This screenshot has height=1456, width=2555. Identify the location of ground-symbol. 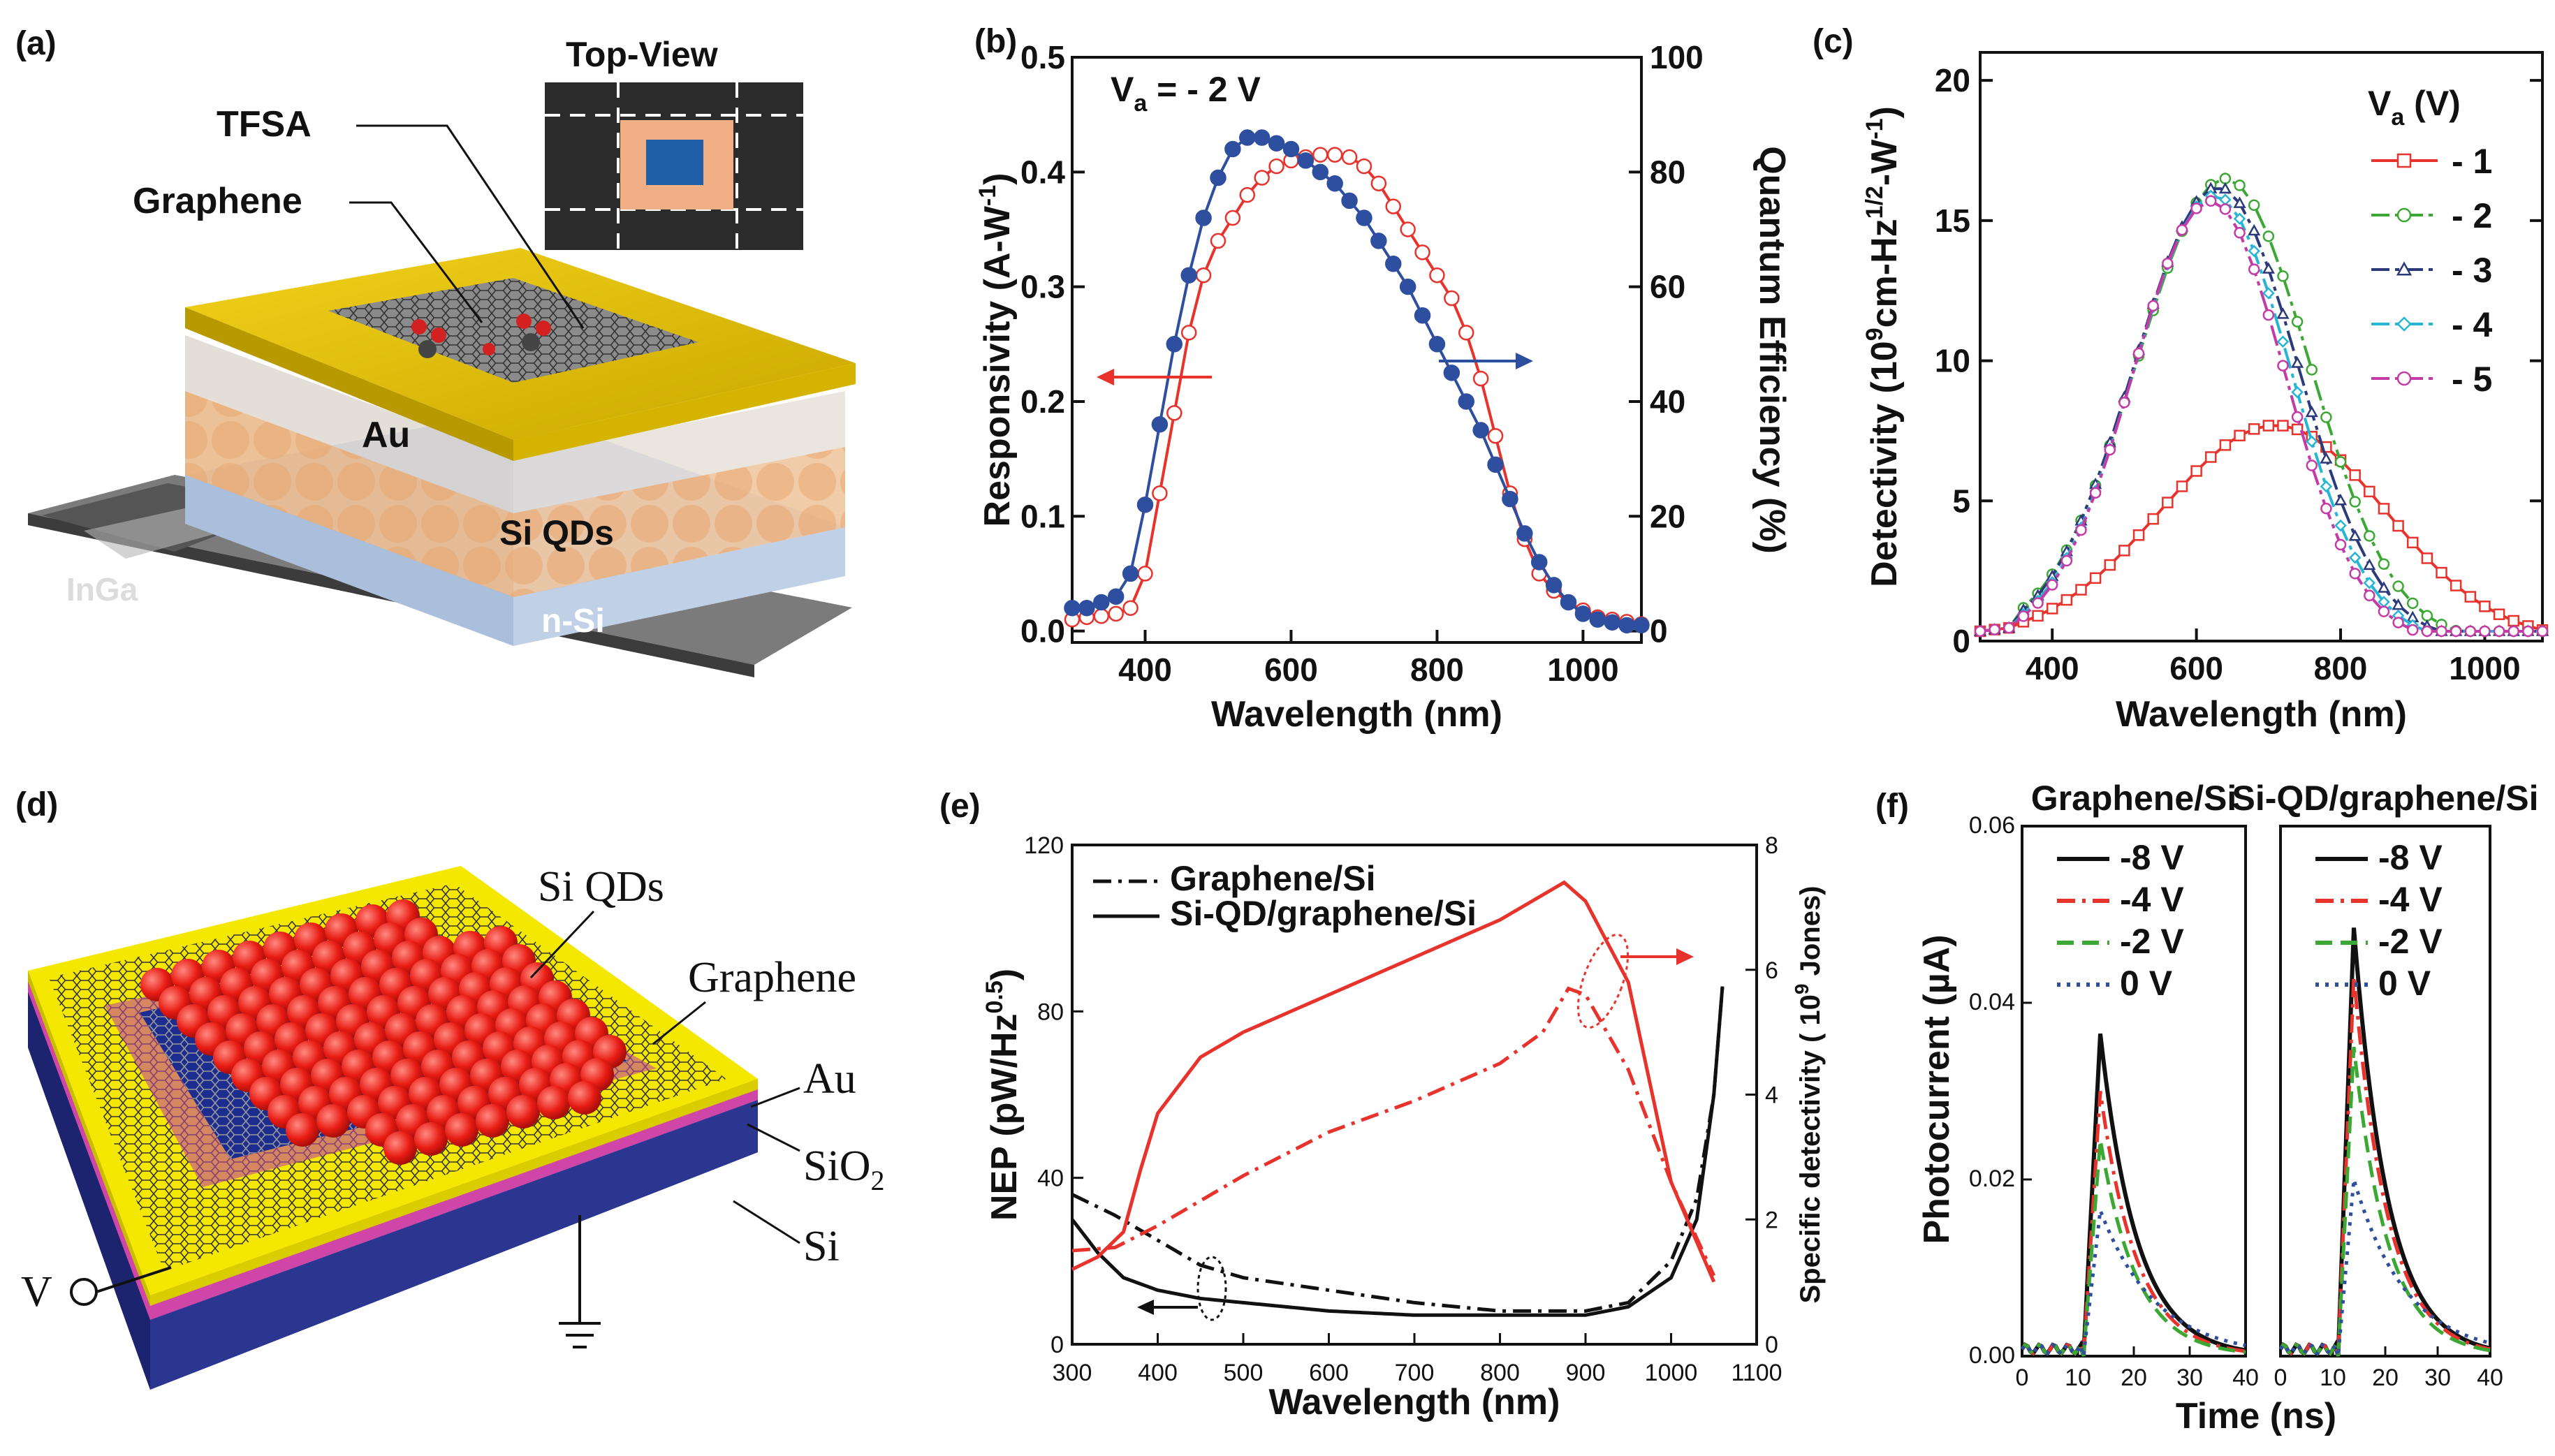
(580, 1281).